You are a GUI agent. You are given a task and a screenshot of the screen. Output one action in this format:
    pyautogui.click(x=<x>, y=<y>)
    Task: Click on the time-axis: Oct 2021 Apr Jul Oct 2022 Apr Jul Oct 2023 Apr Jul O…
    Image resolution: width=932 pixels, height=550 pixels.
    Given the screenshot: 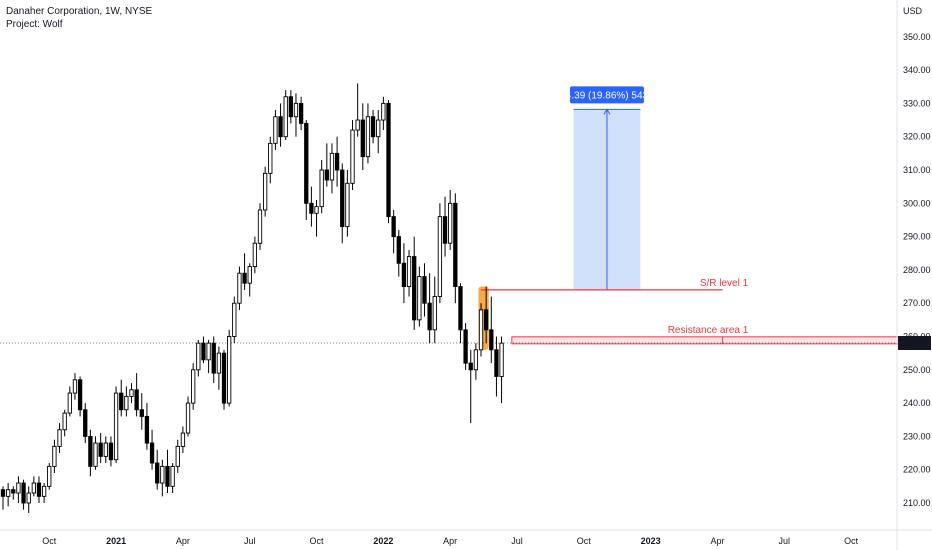 What is the action you would take?
    pyautogui.click(x=466, y=537)
    